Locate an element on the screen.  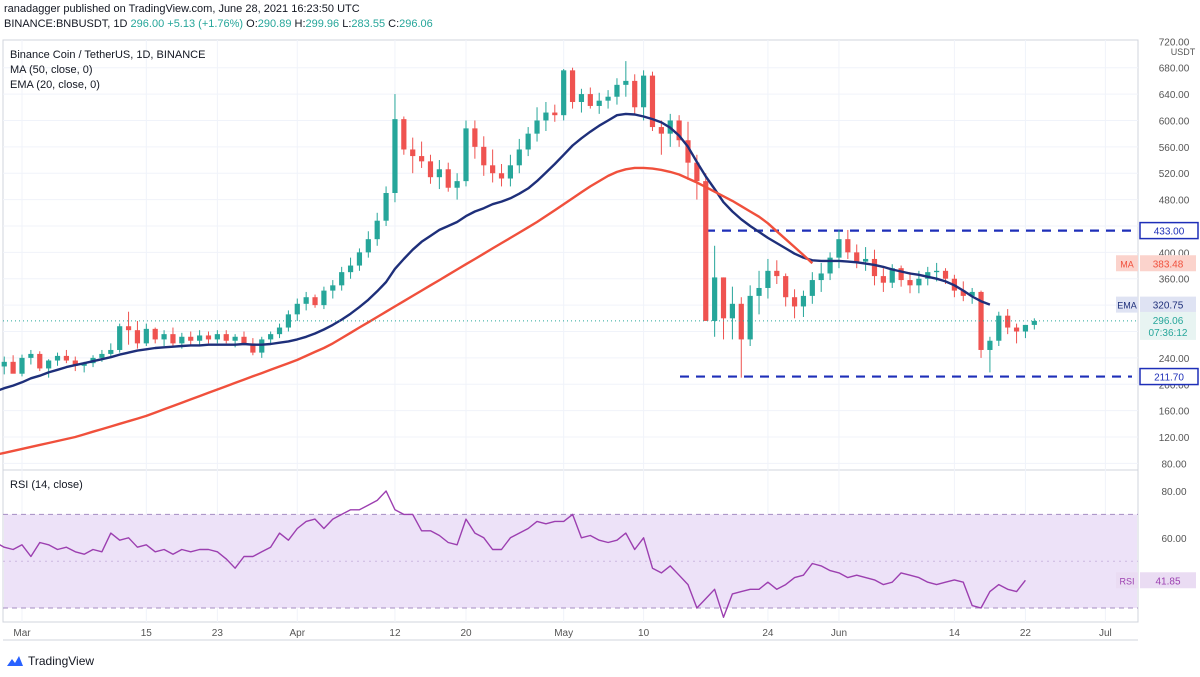
rsi-tag: RSI is located at coordinates (1126, 581).